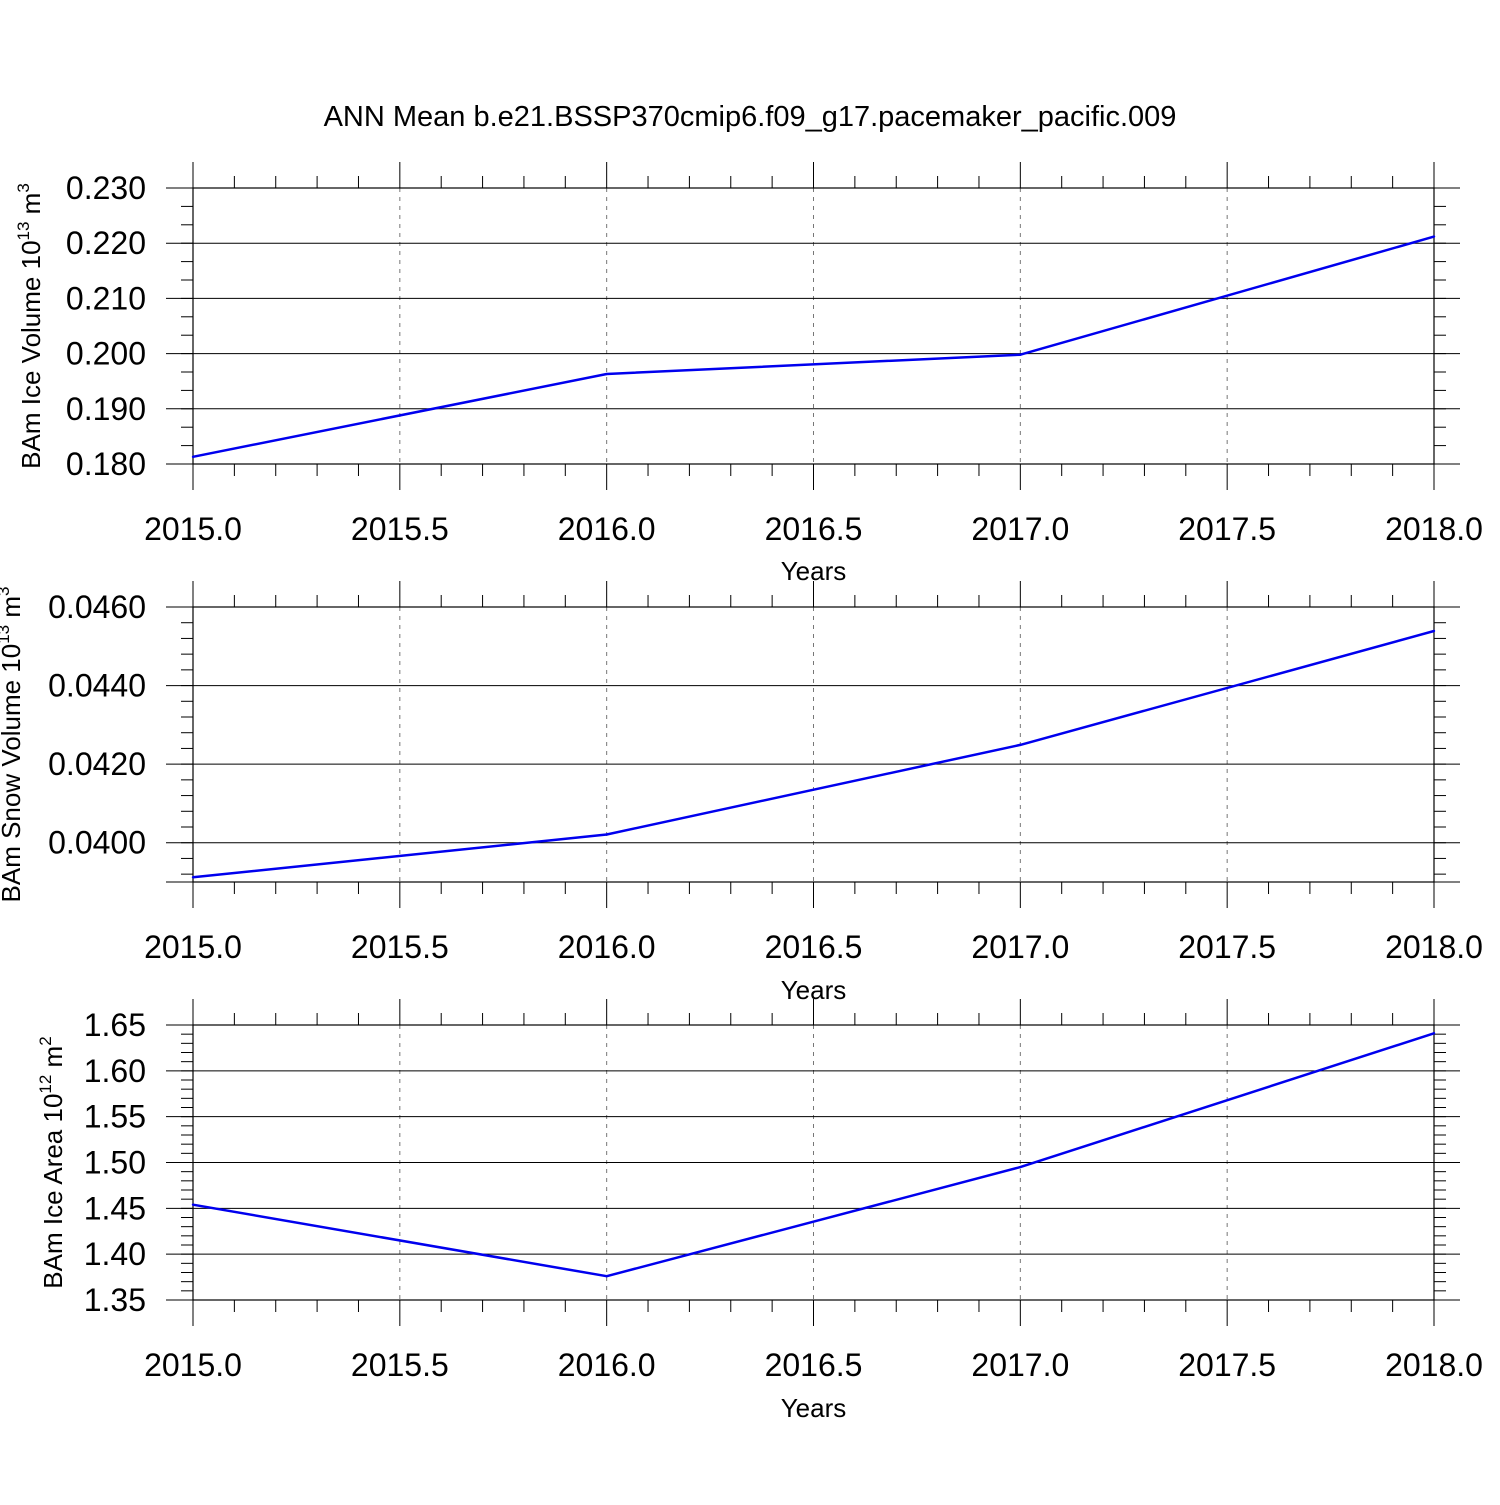  Describe the element at coordinates (97, 607) in the screenshot. I see `y-tick-label: 0.0460` at that location.